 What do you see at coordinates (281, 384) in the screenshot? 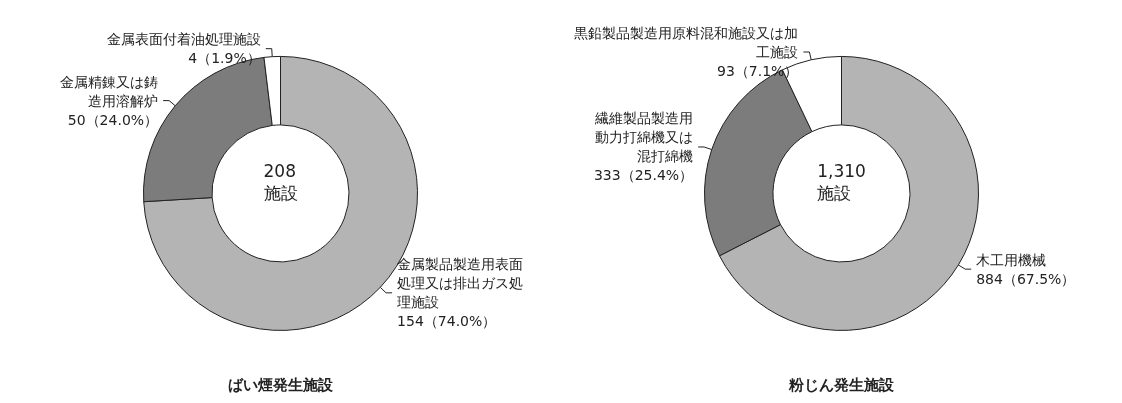
I see `text: ばい煙発生施設` at bounding box center [281, 384].